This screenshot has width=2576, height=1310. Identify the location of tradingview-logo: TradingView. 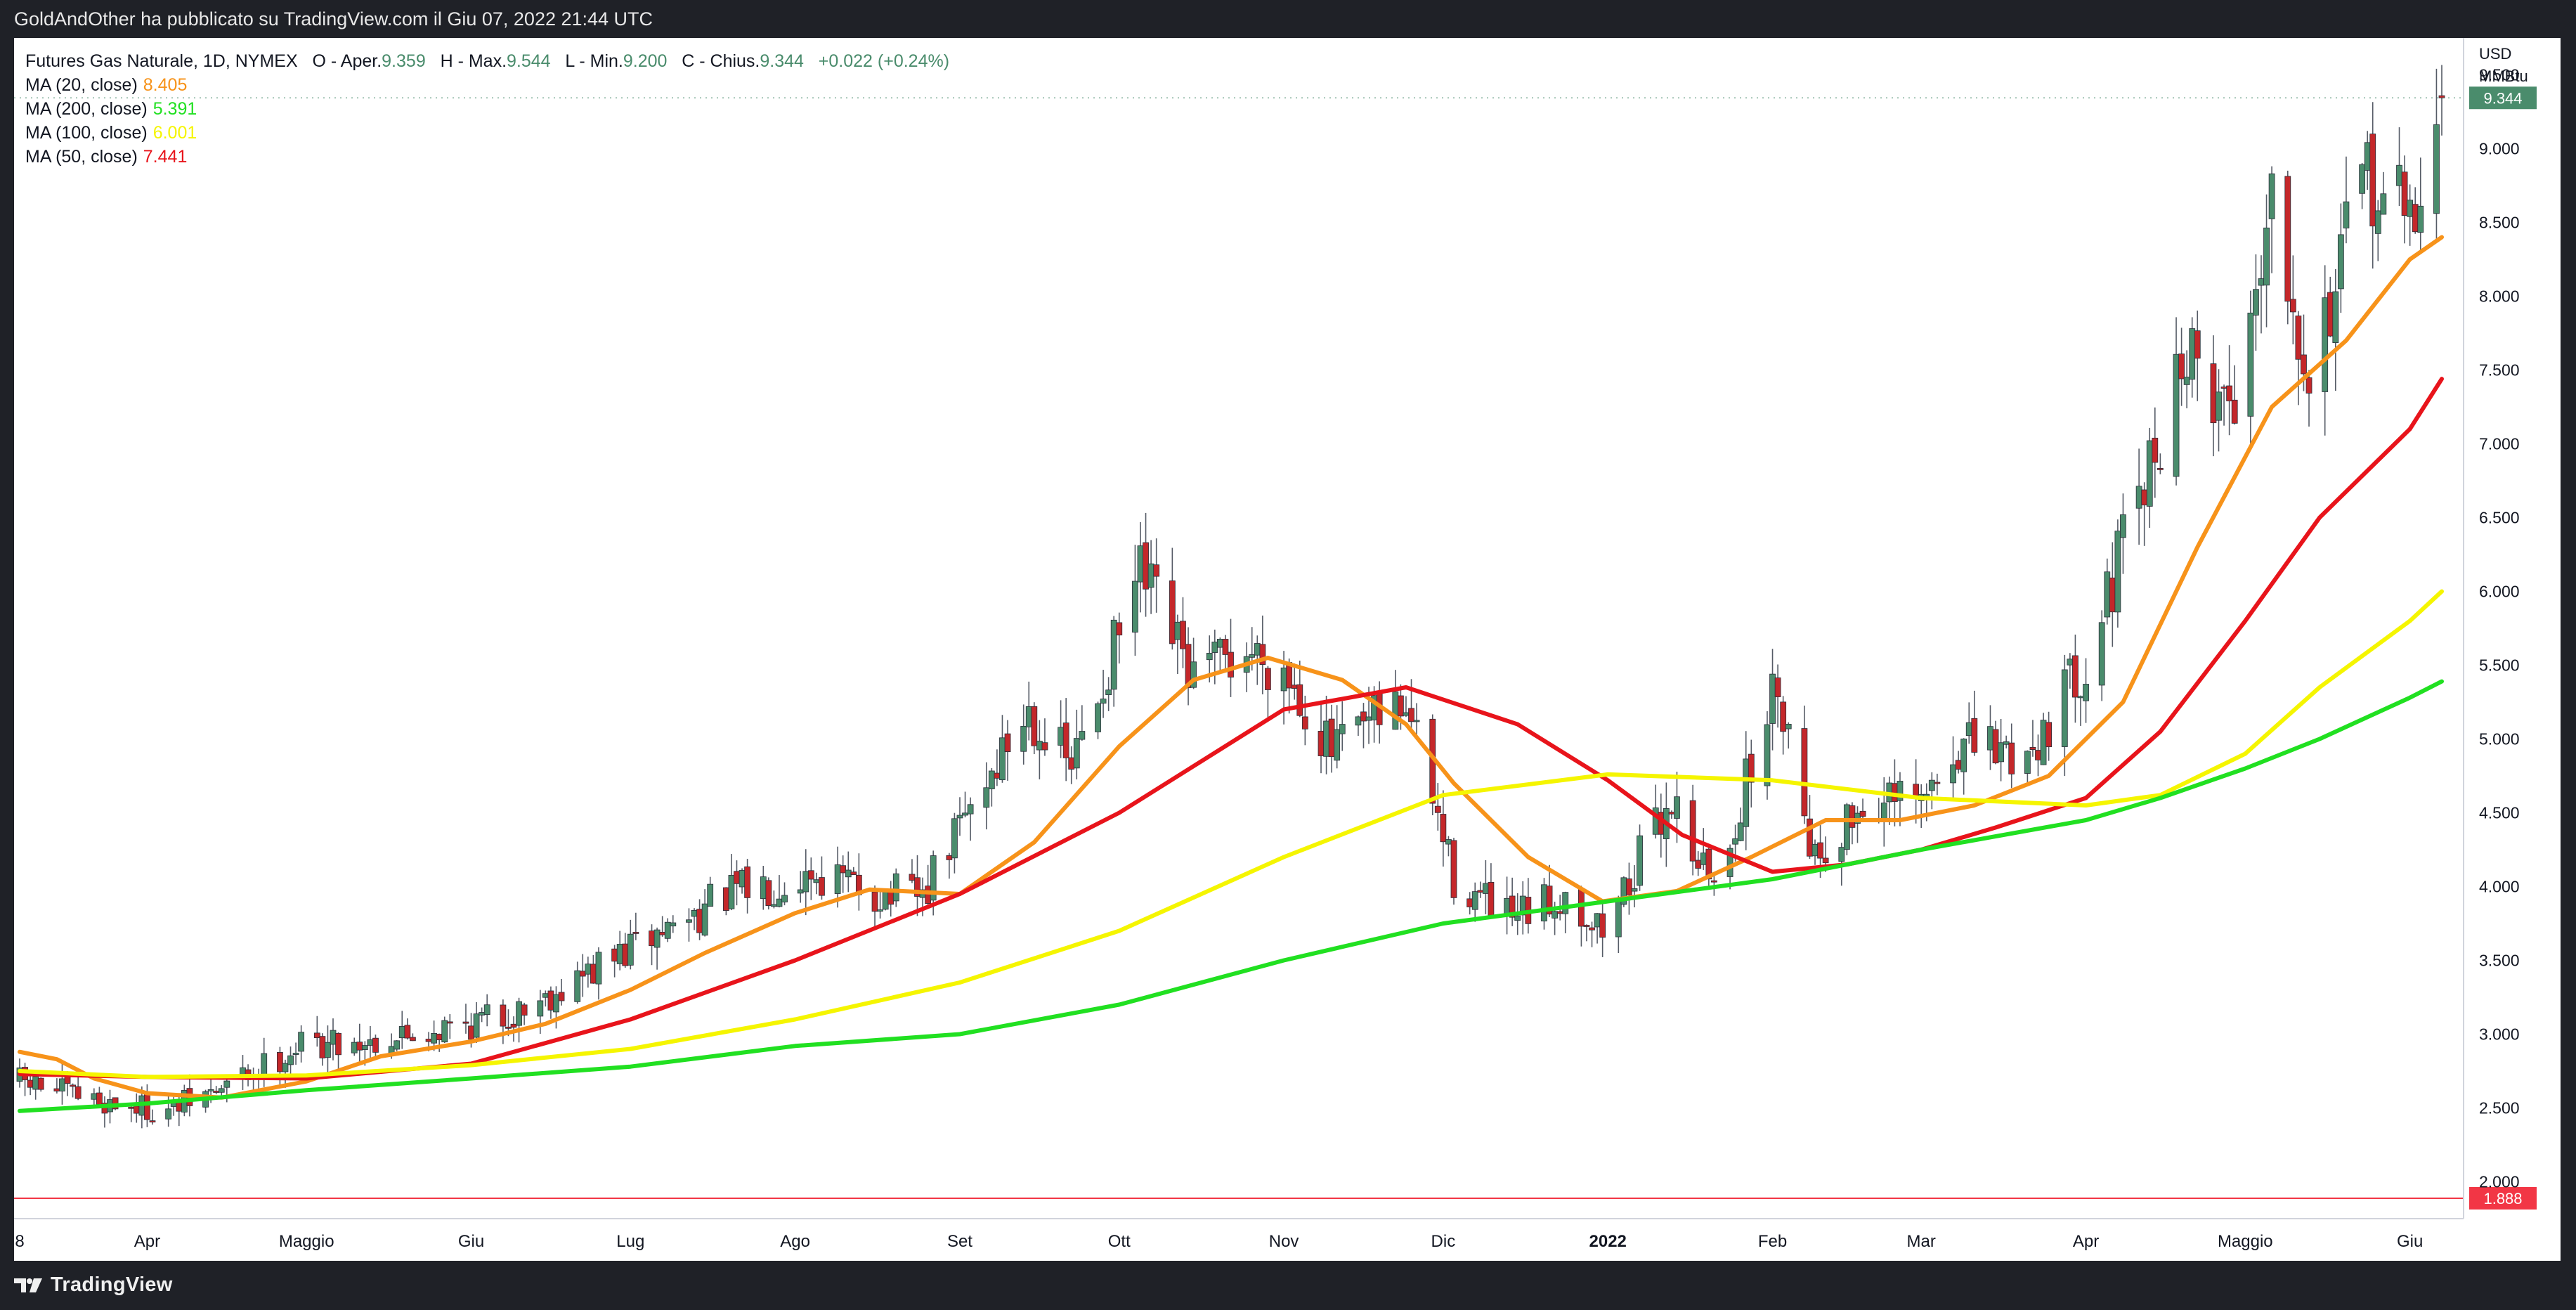
(93, 1285).